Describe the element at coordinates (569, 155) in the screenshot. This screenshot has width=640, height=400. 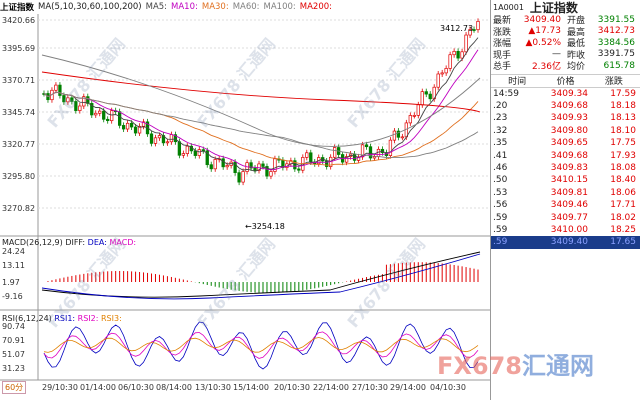
I see `tick-price: 3409.68` at that location.